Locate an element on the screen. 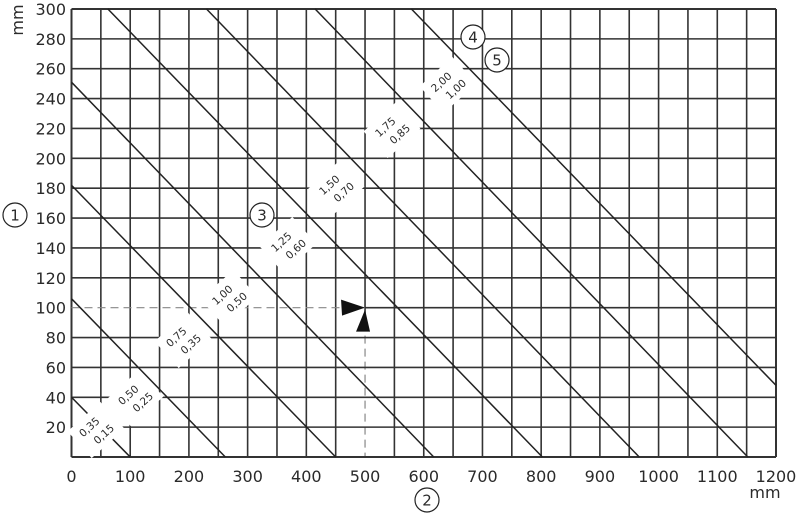 Image resolution: width=800 pixels, height=516 pixels. x-tick-label: 500 is located at coordinates (365, 476).